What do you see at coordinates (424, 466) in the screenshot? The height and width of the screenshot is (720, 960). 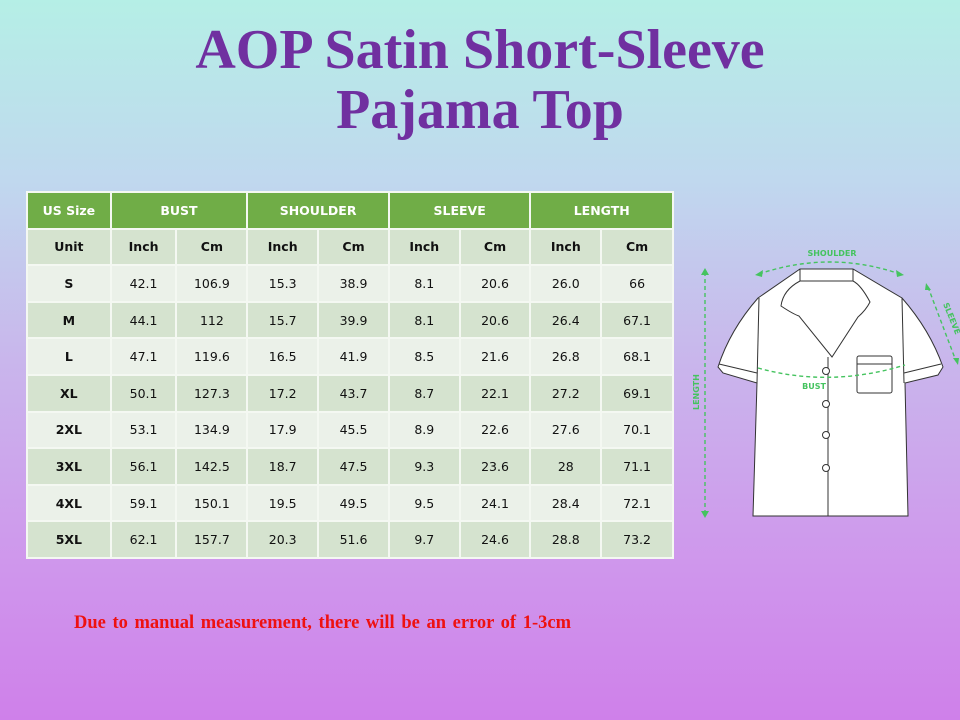 I see `value-cell: 9.3` at bounding box center [424, 466].